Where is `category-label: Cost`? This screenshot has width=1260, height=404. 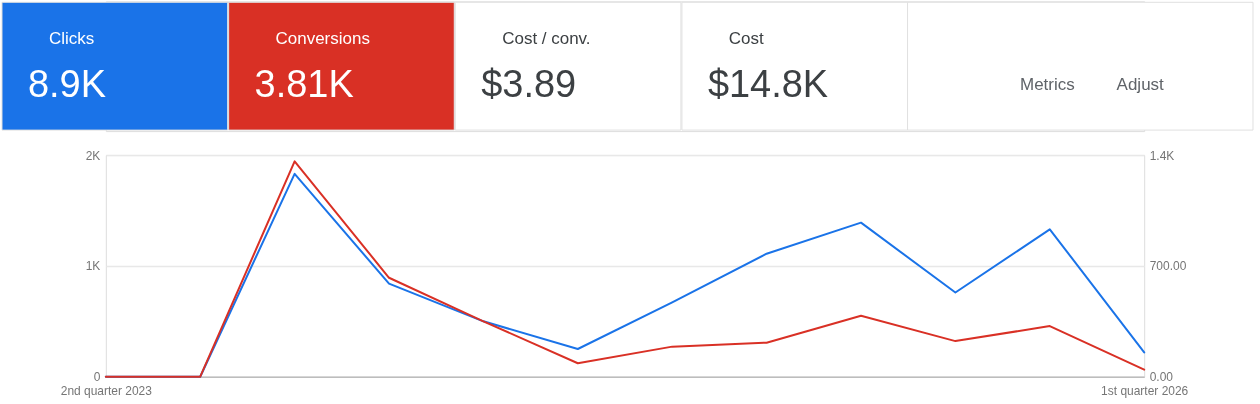
category-label: Cost is located at coordinates (746, 39).